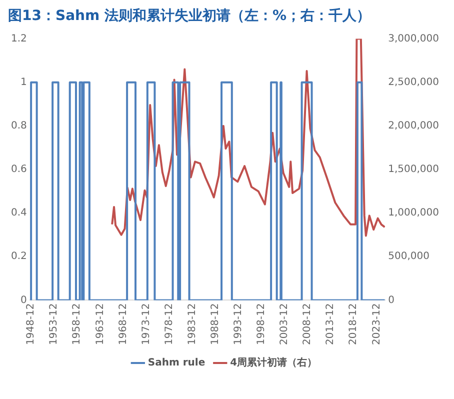  Describe the element at coordinates (54, 324) in the screenshot. I see `x-tick-label: 1953-12` at that location.